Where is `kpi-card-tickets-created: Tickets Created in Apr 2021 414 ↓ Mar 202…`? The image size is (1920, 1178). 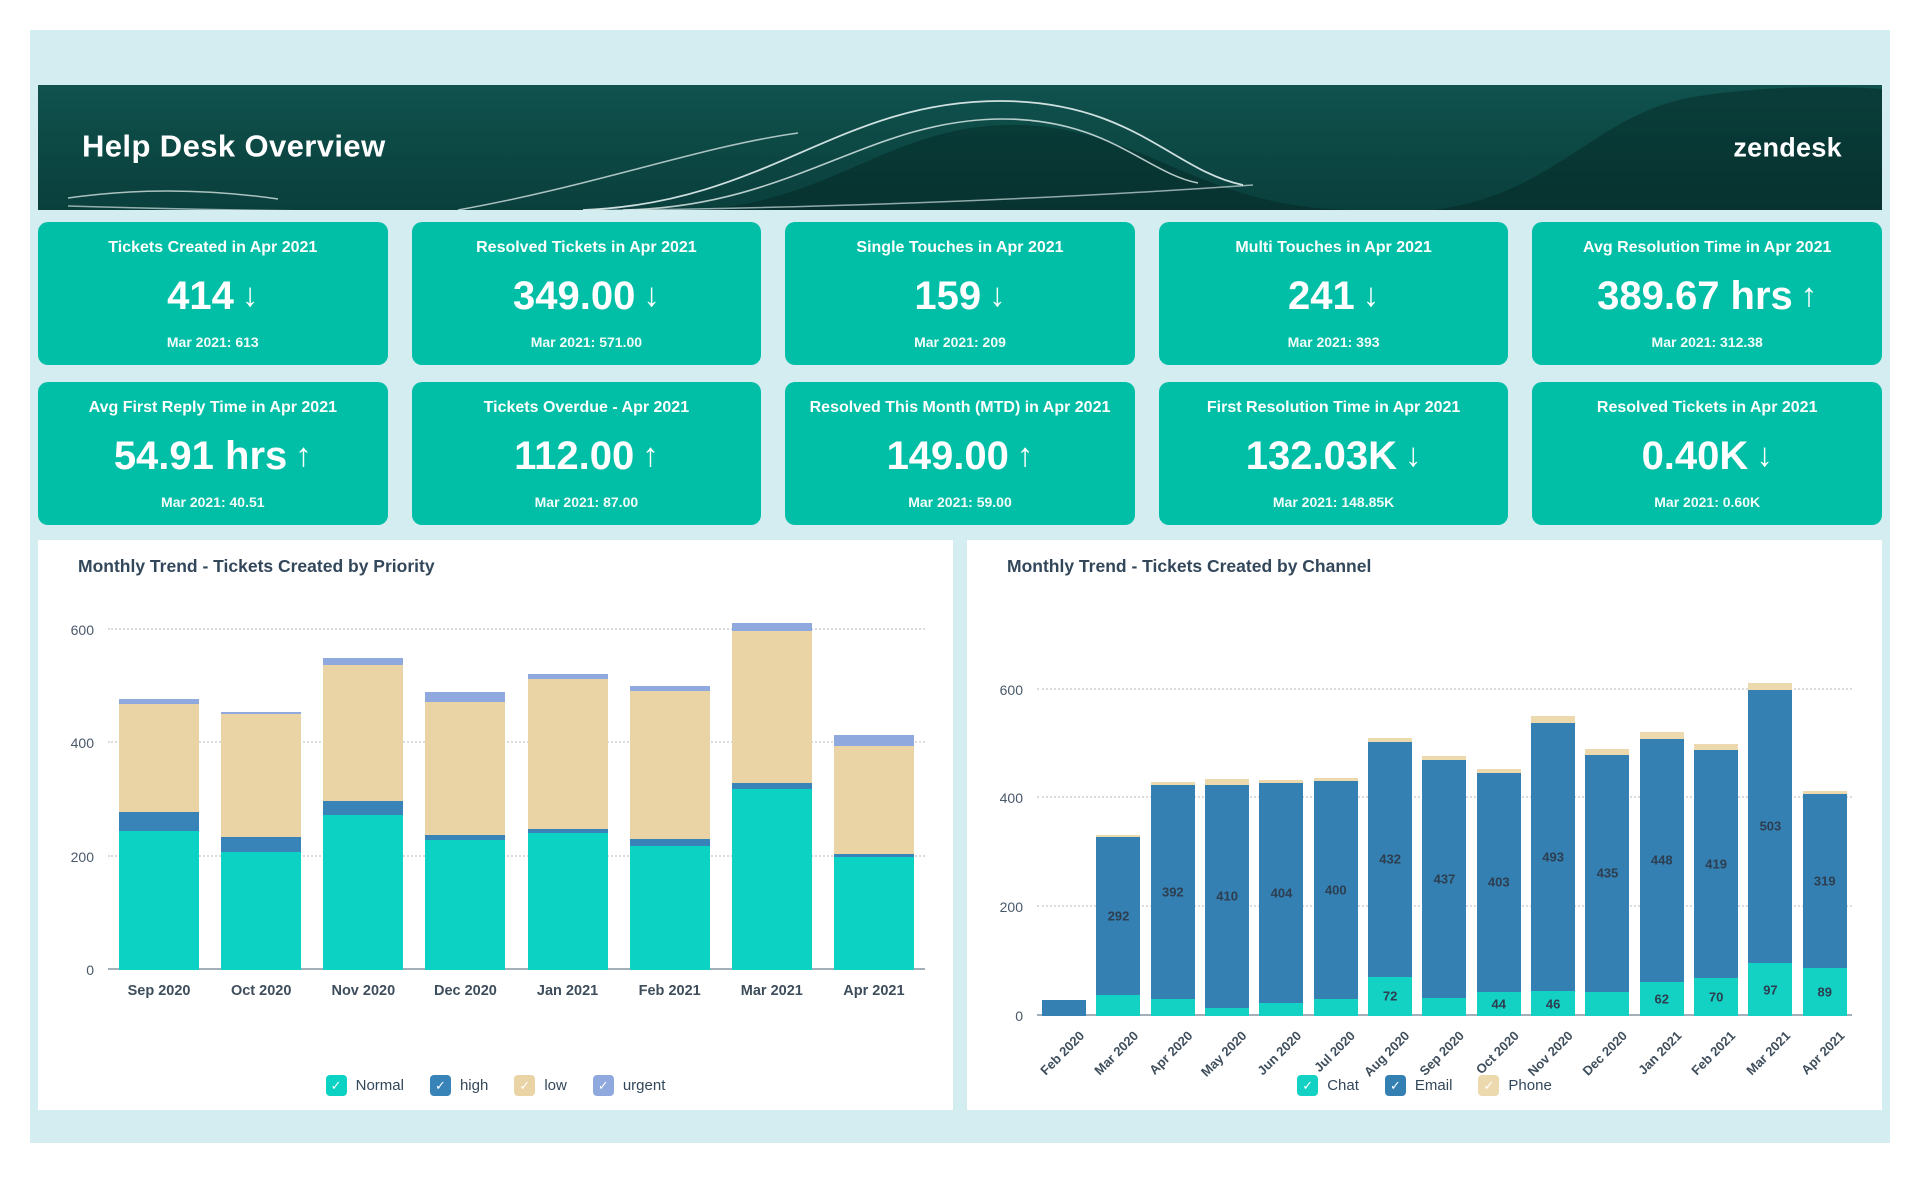 kpi-card-tickets-created: Tickets Created in Apr 2021 414 ↓ Mar 202… is located at coordinates (213, 293).